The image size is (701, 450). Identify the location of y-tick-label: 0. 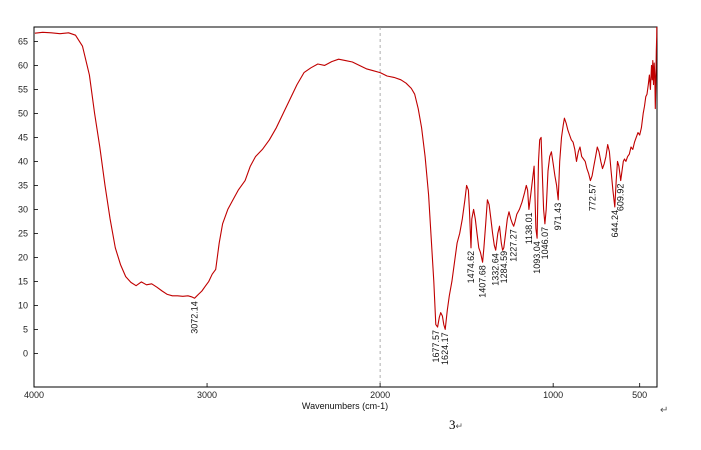
(25, 353).